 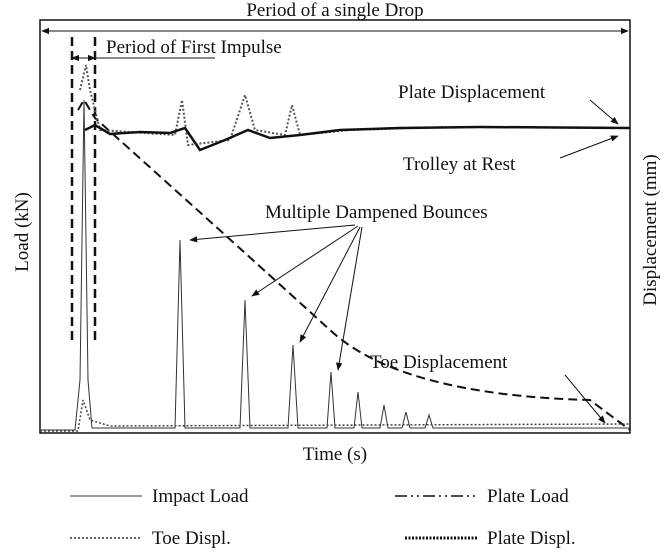 What do you see at coordinates (335, 454) in the screenshot?
I see `x-axis-label: Time (s)` at bounding box center [335, 454].